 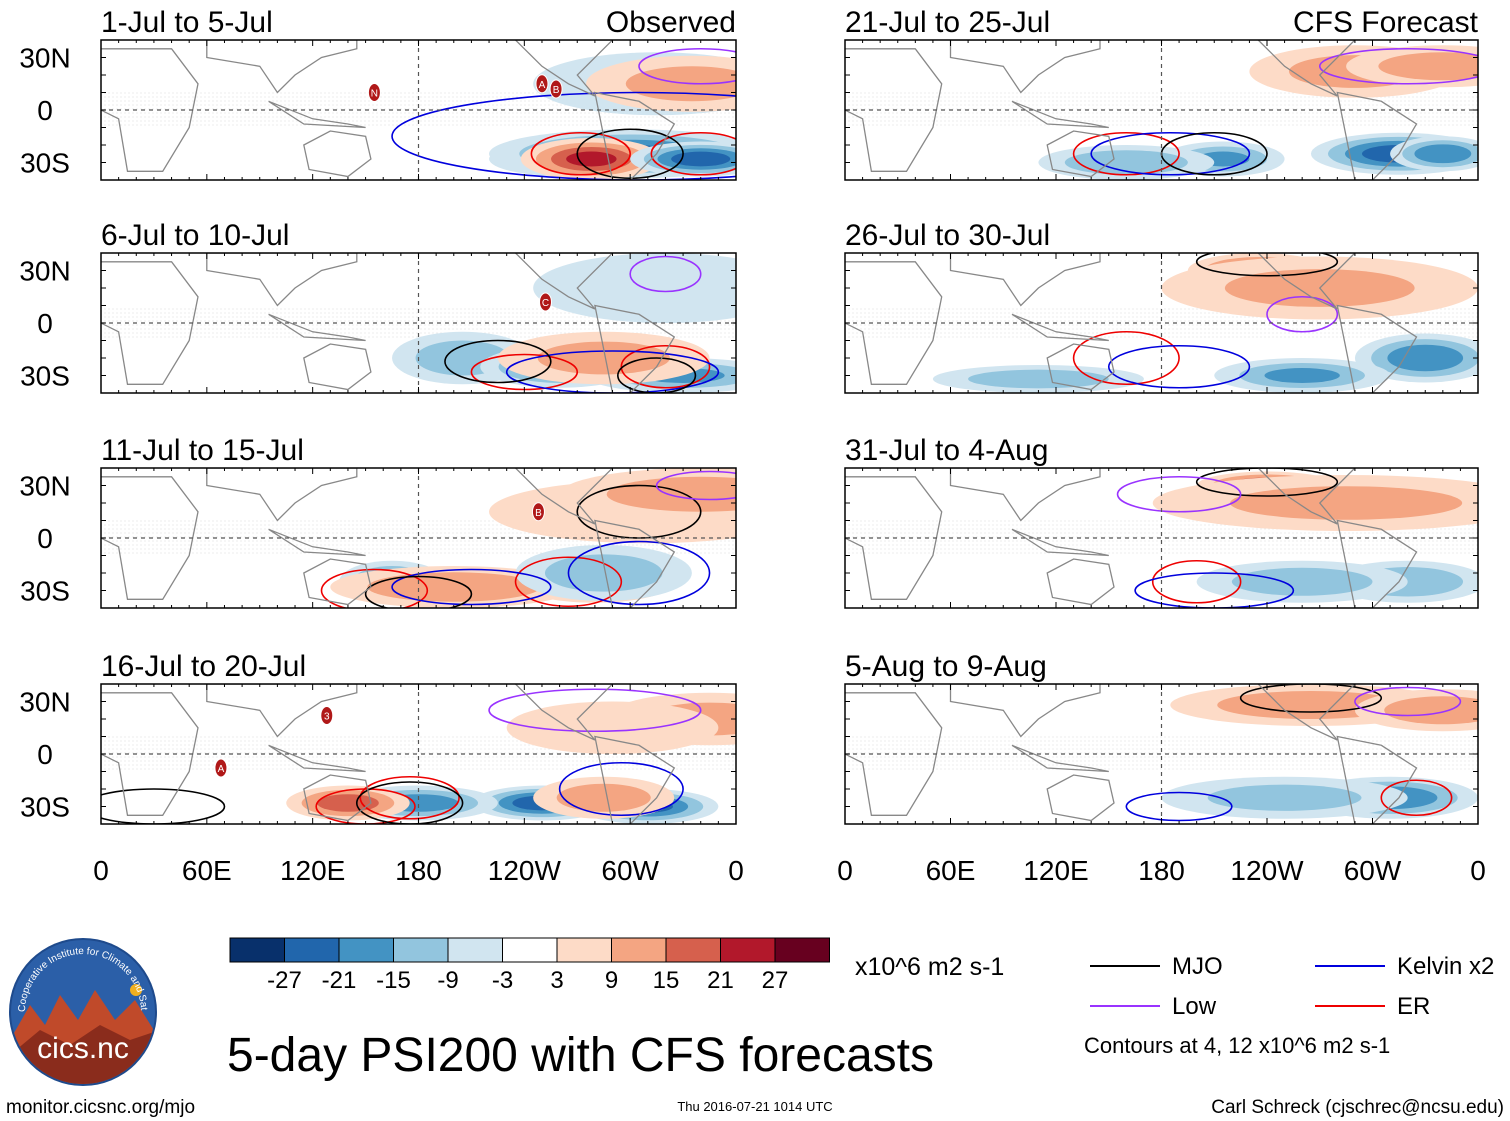 What do you see at coordinates (556, 980) in the screenshot?
I see `colorbar-label: 3` at bounding box center [556, 980].